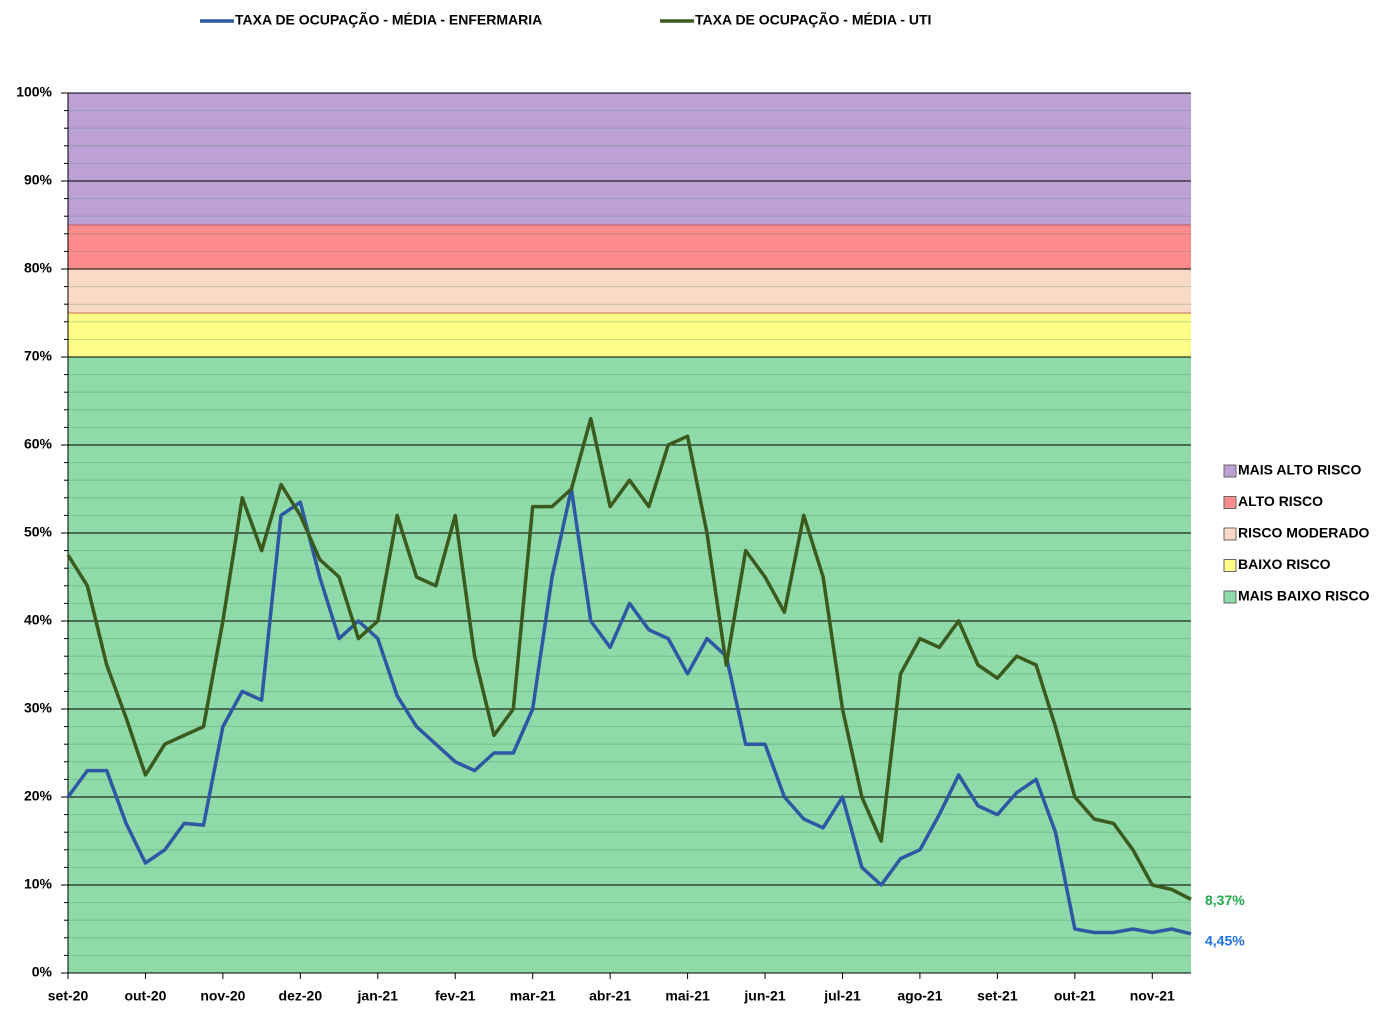  What do you see at coordinates (455, 996) in the screenshot?
I see `x-tick-label: fev-21` at bounding box center [455, 996].